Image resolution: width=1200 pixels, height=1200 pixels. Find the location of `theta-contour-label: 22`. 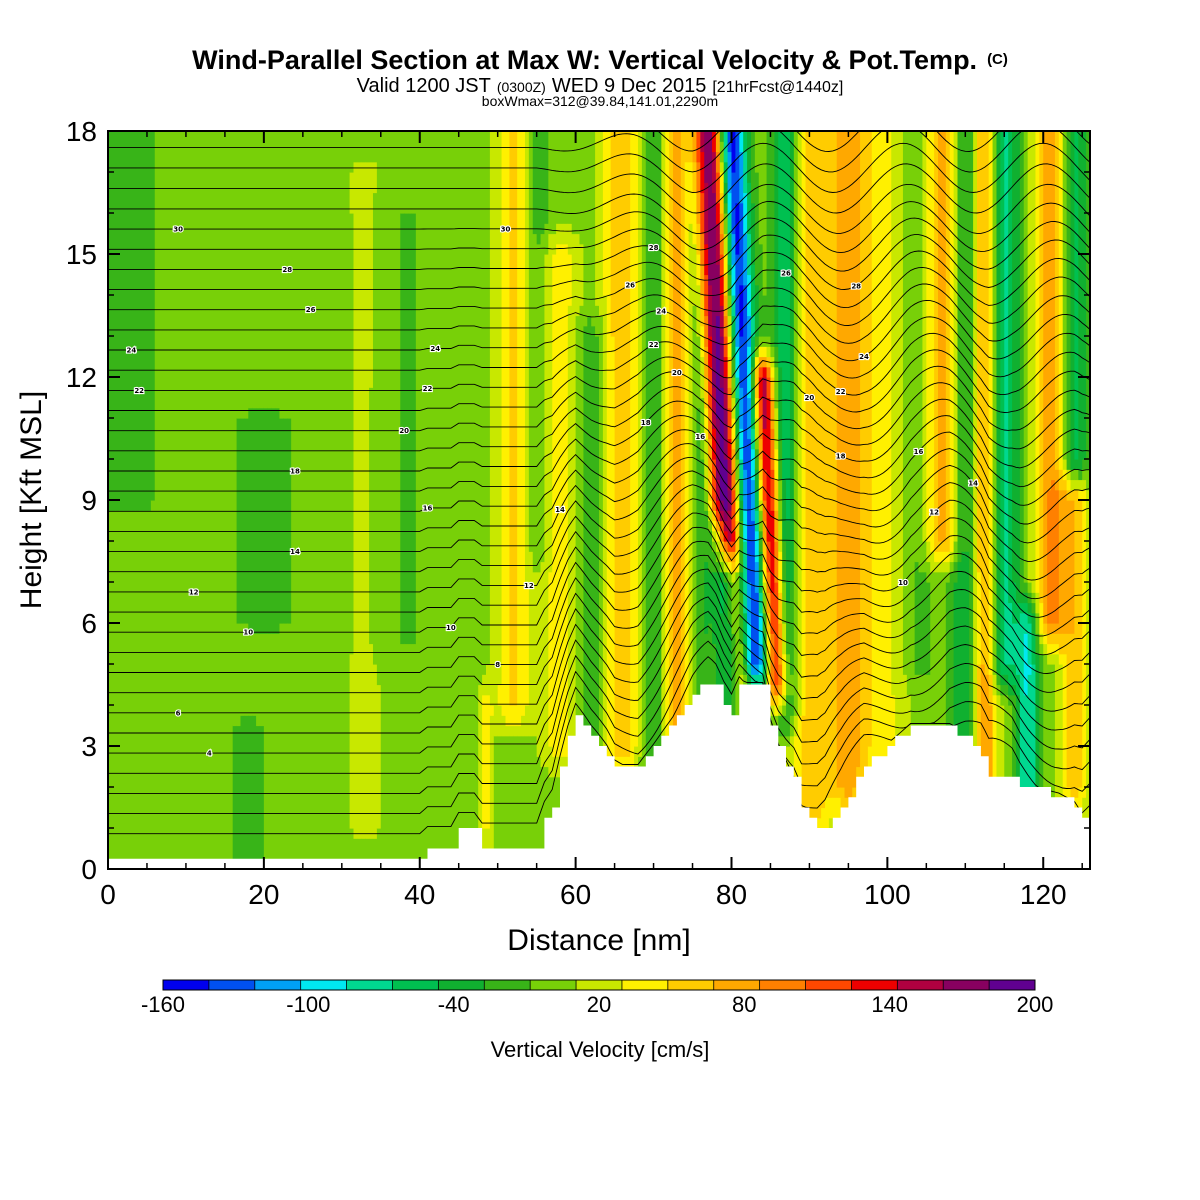

theta-contour-label: 22 is located at coordinates (654, 345).